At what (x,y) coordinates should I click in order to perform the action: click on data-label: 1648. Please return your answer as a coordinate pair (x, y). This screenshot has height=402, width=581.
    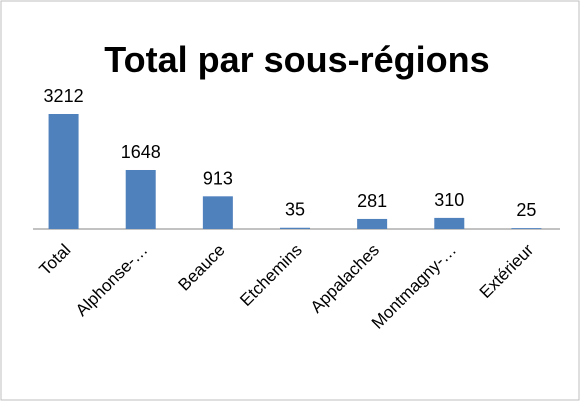
    Looking at the image, I should click on (141, 152).